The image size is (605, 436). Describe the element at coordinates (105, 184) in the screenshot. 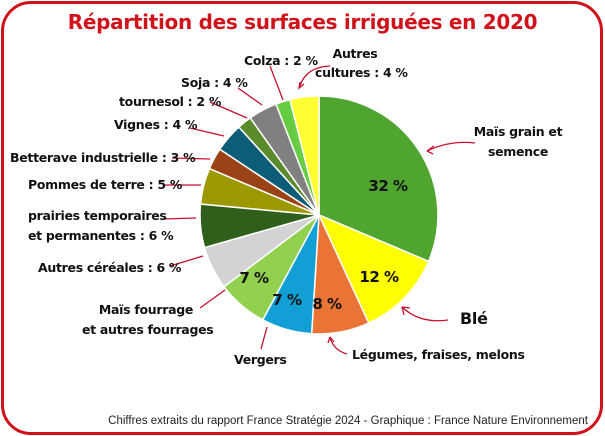

I see `label-pommes-de-terre: Pommes de terre : 5 %` at that location.